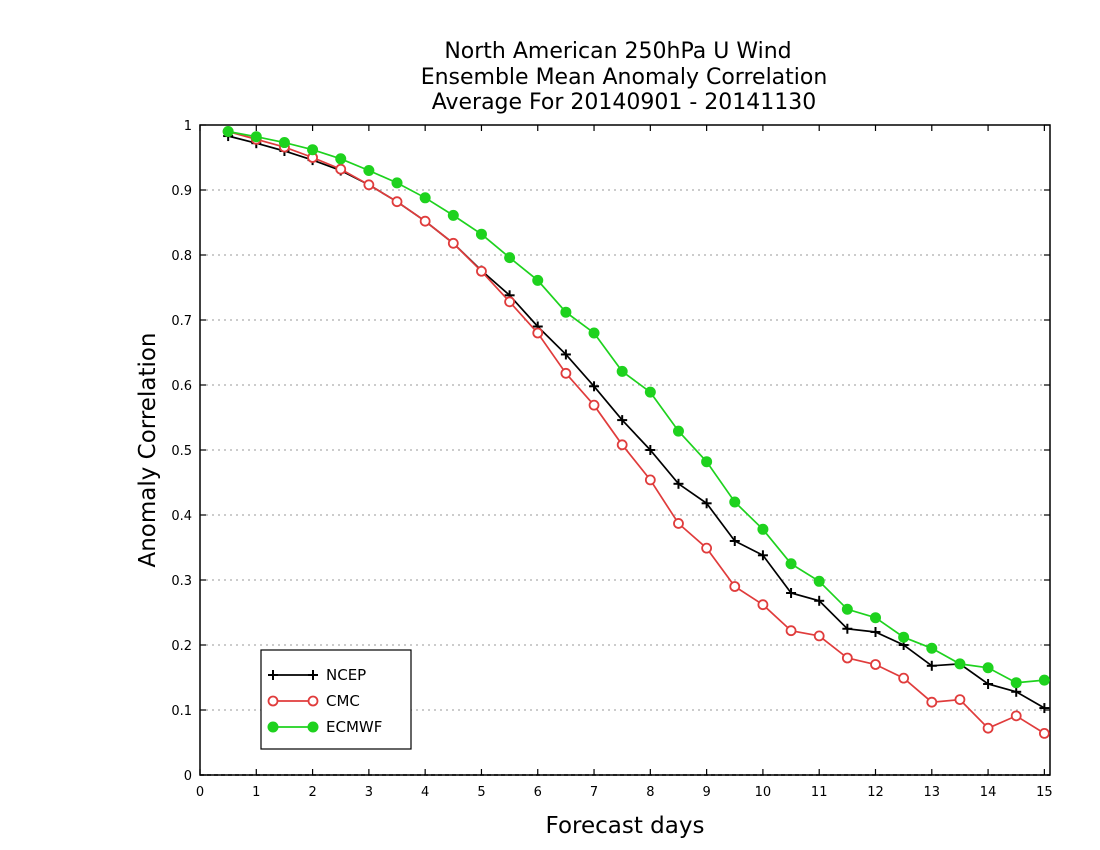 This screenshot has height=850, width=1100. What do you see at coordinates (354, 727) in the screenshot?
I see `legend-label-ecmwf: ECMWF` at bounding box center [354, 727].